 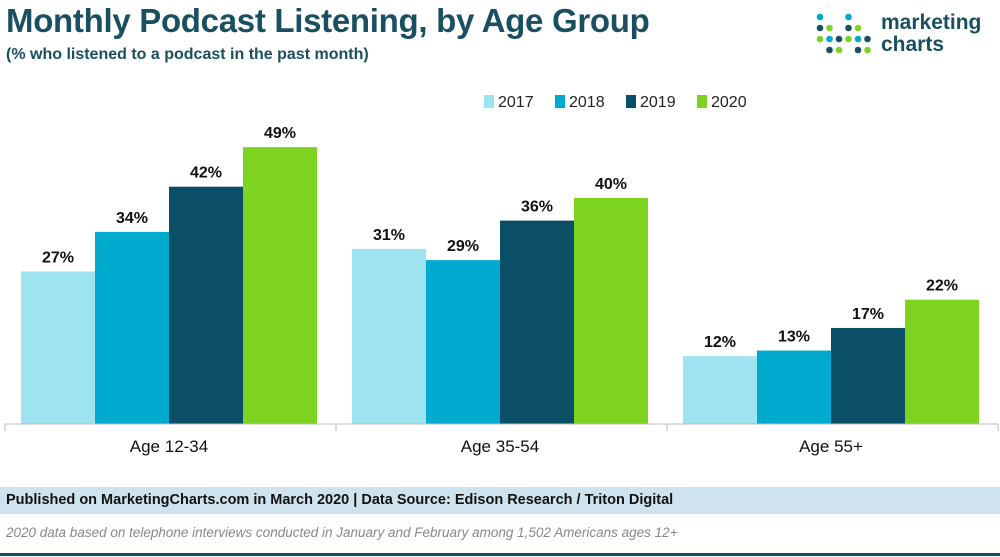 I want to click on data-label: 31%, so click(x=389, y=235).